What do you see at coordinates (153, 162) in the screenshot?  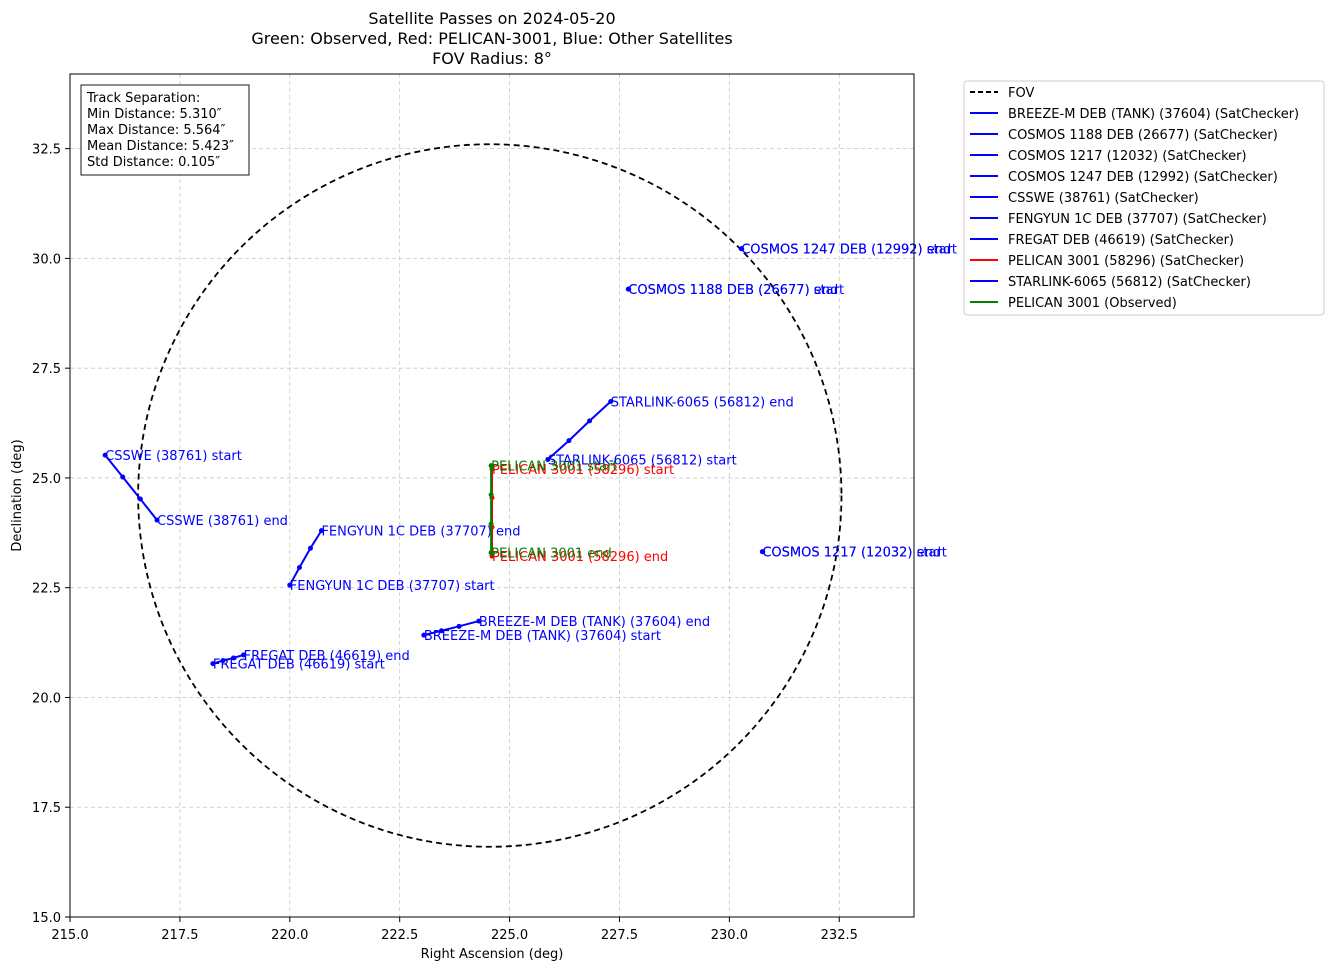 I see `stats-line: Std Distance: 0.105″` at bounding box center [153, 162].